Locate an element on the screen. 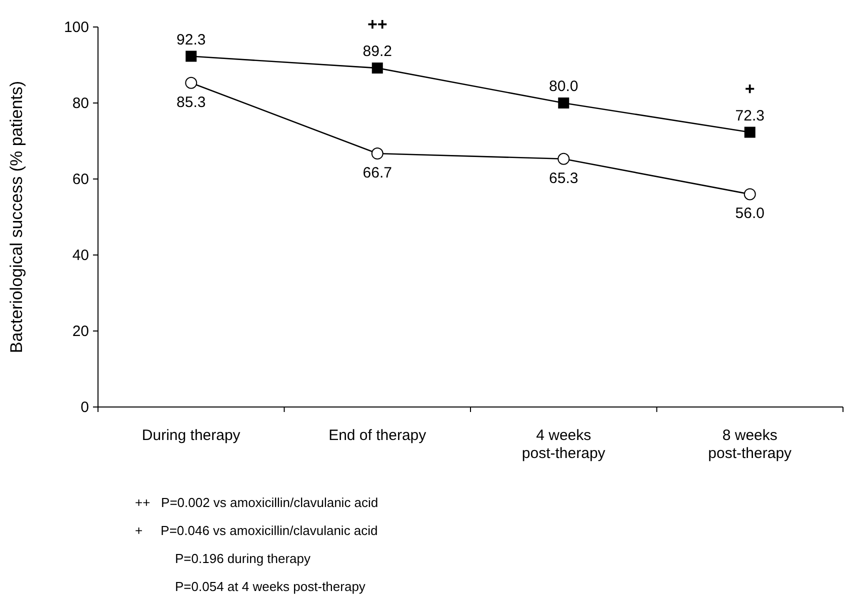  y-tick-label: 60 is located at coordinates (80, 179).